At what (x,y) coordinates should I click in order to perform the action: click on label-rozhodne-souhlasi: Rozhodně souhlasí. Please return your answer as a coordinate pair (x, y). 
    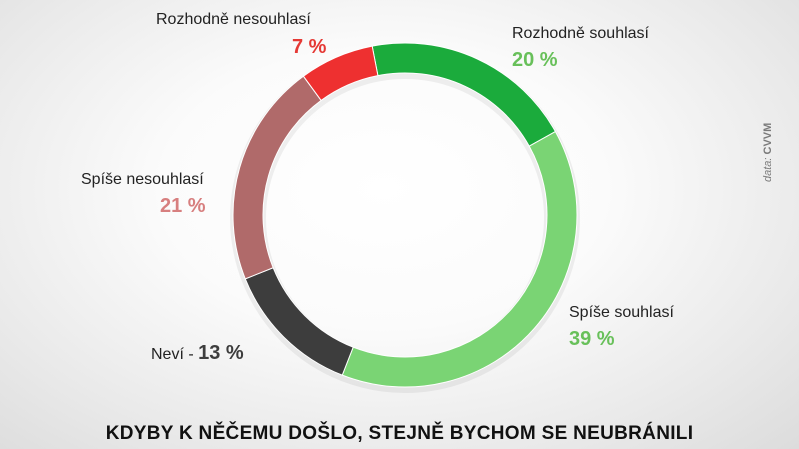
    Looking at the image, I should click on (580, 33).